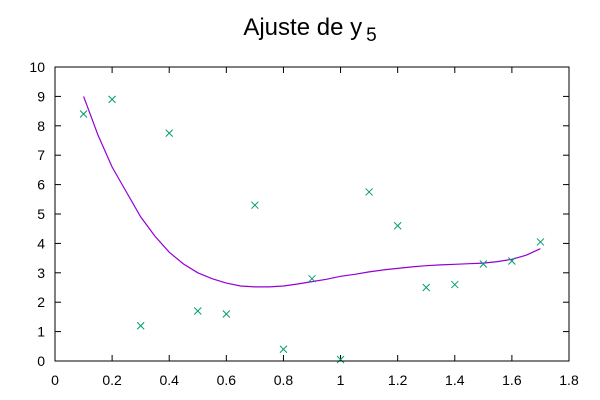 The width and height of the screenshot is (600, 400). What do you see at coordinates (341, 380) in the screenshot?
I see `x-tick-label-5: 1` at bounding box center [341, 380].